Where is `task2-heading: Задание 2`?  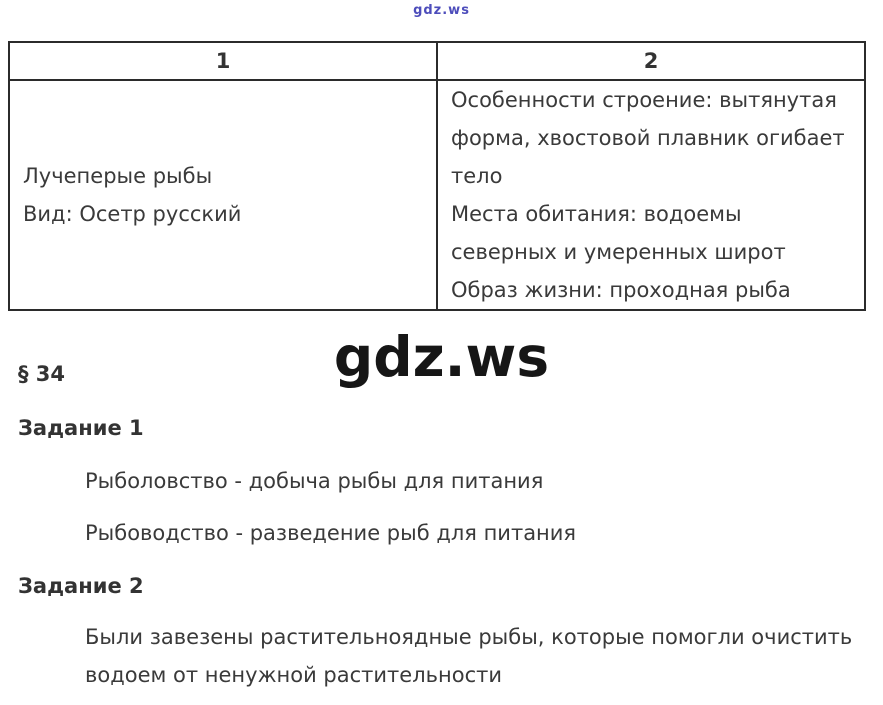 task2-heading: Задание 2 is located at coordinates (81, 586).